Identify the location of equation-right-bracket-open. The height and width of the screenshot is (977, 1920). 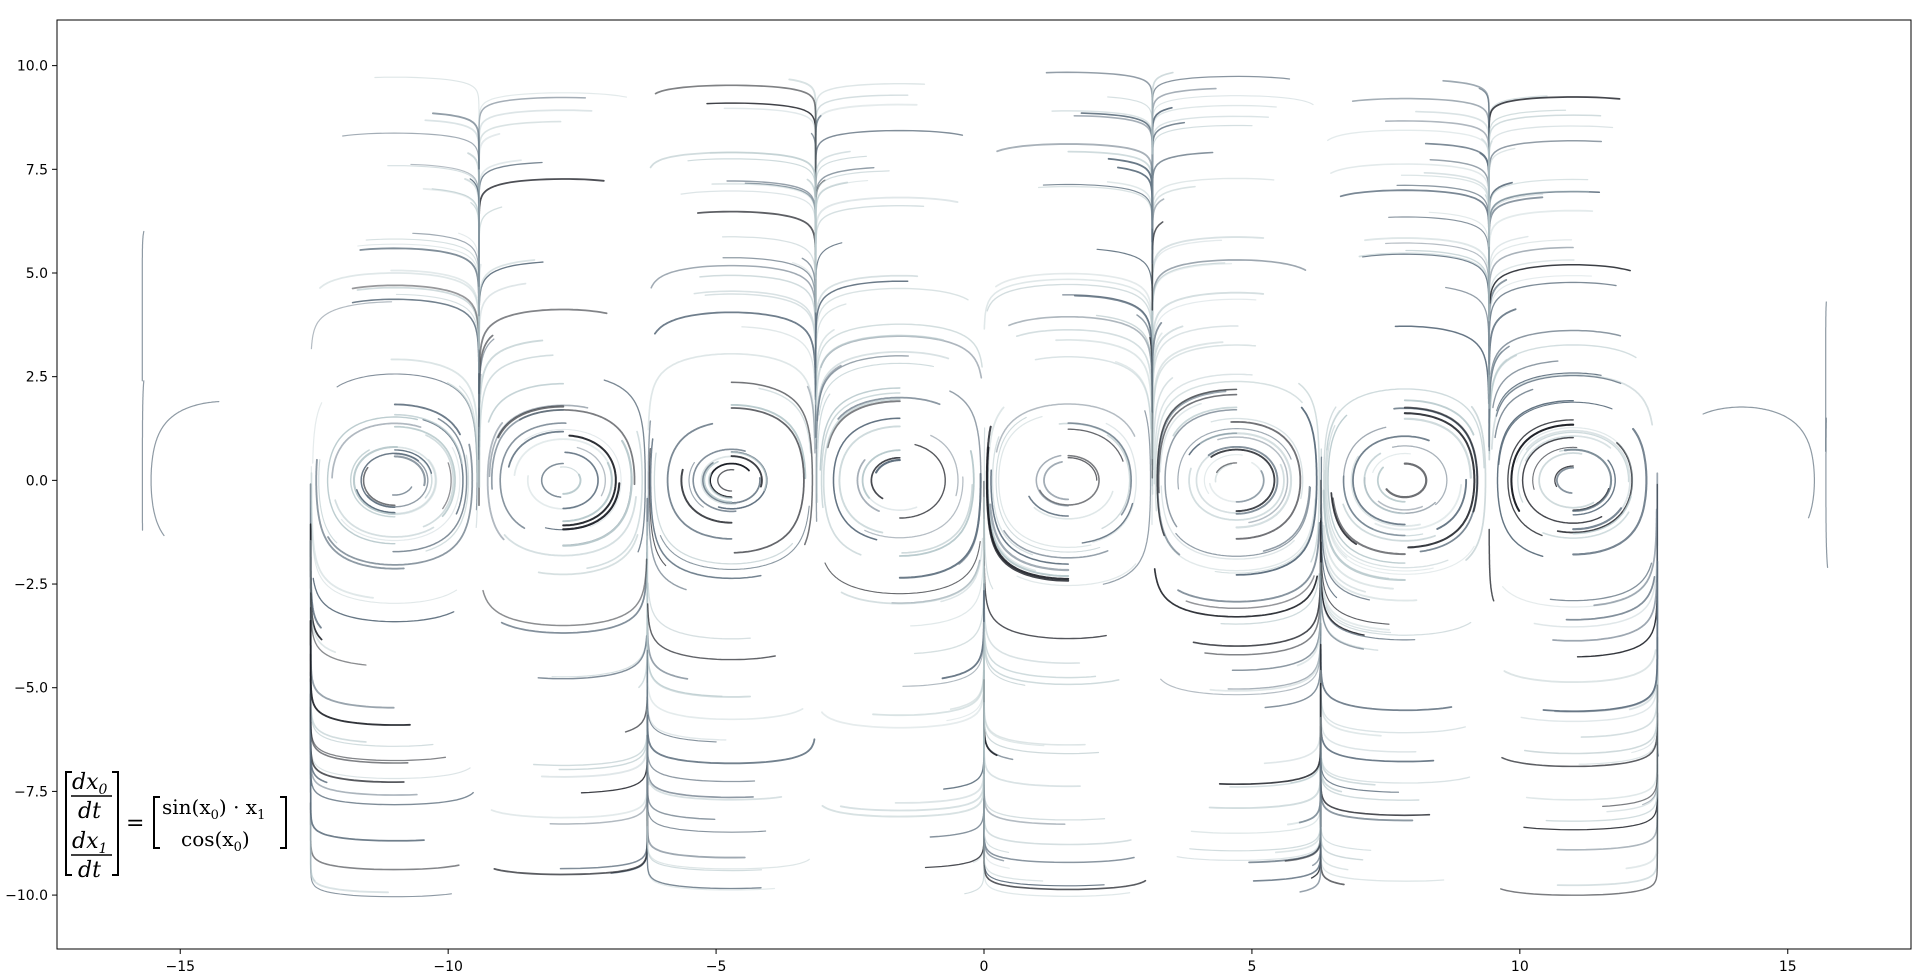
(156, 822).